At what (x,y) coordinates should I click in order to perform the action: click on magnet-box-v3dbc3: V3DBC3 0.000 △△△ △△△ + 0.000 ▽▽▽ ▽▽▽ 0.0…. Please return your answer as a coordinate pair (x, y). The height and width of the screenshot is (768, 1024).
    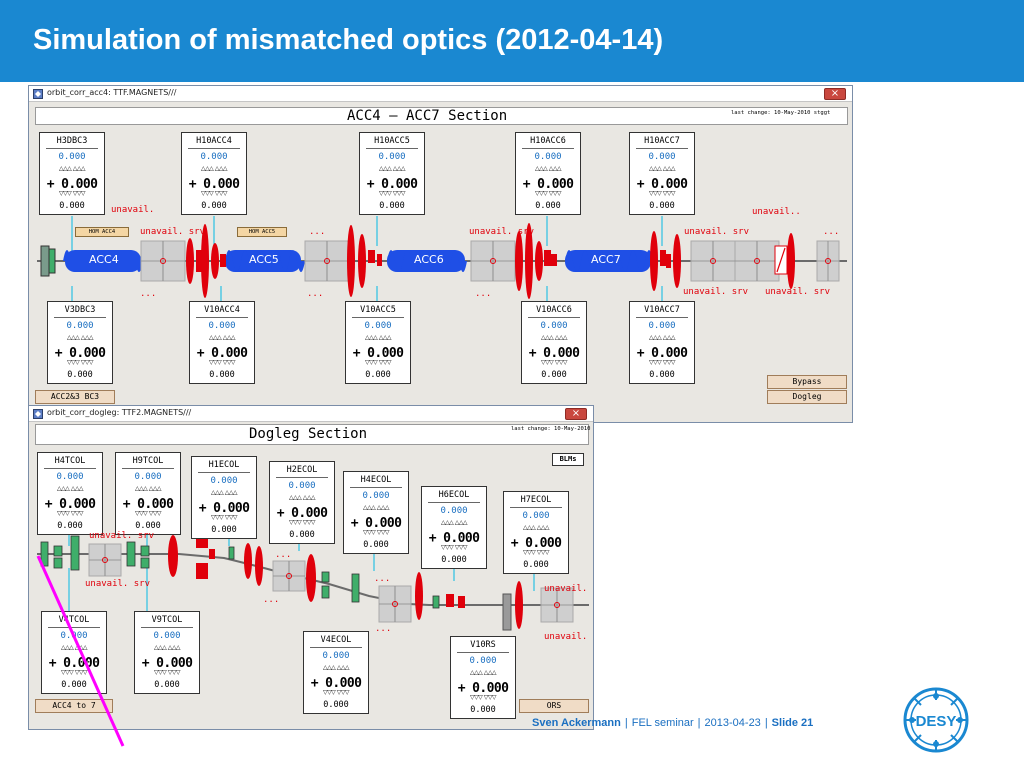
    Looking at the image, I should click on (80, 342).